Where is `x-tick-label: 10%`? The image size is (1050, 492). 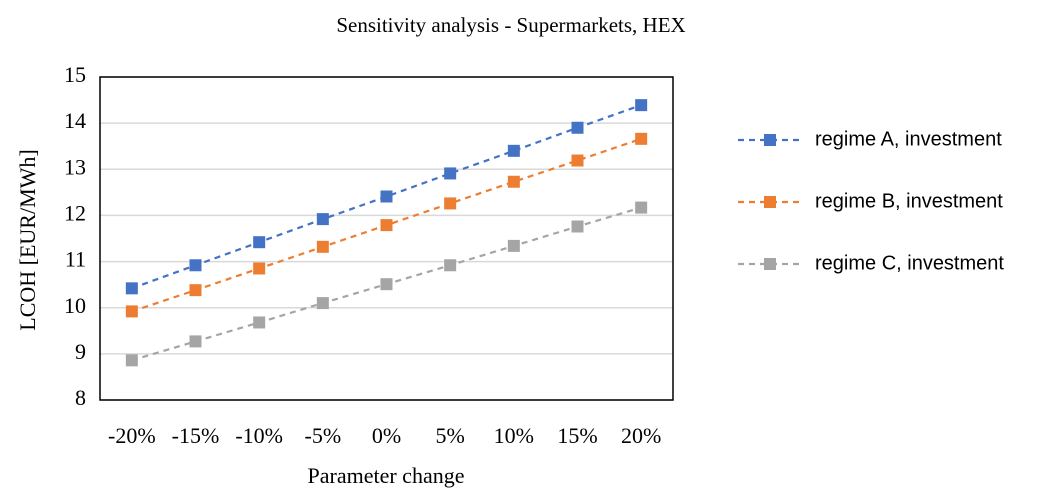 x-tick-label: 10% is located at coordinates (514, 435).